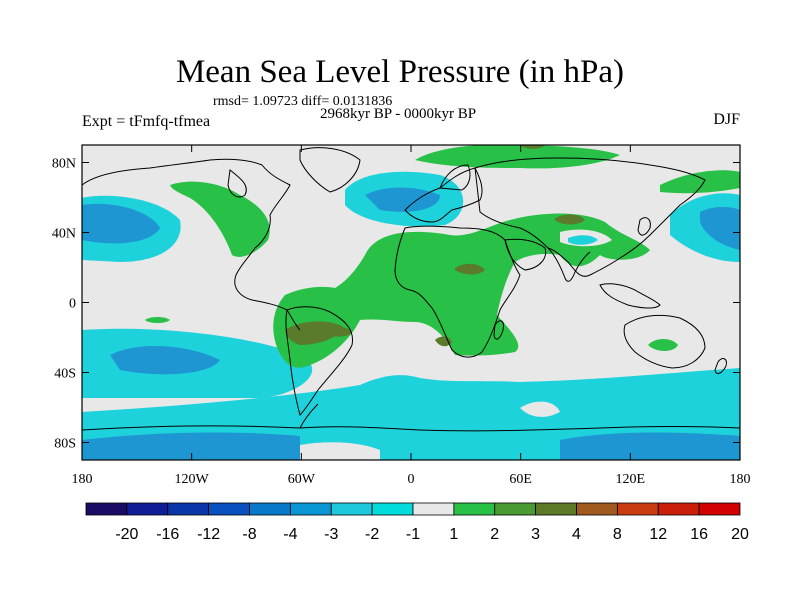  I want to click on anomaly-green-pacific-islet, so click(157, 320).